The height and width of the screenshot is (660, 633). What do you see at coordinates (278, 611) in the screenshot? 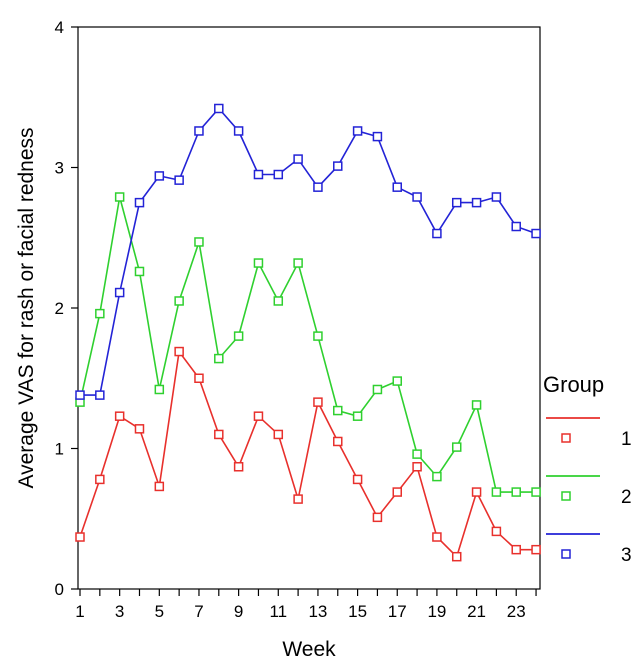
I see `x-tick-label: 11` at bounding box center [278, 611].